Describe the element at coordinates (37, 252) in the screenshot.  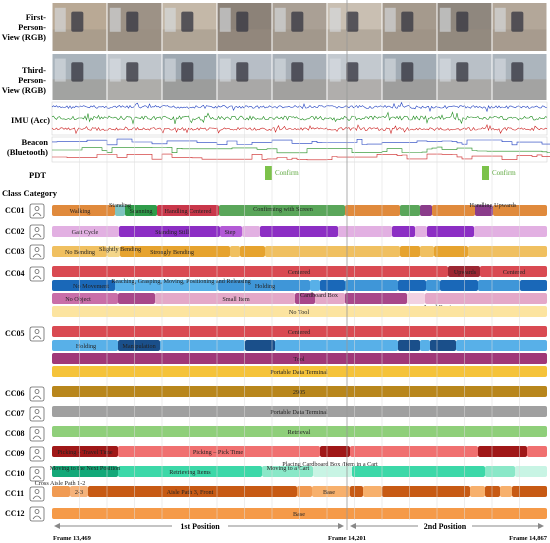
I see `torso-icon` at that location.